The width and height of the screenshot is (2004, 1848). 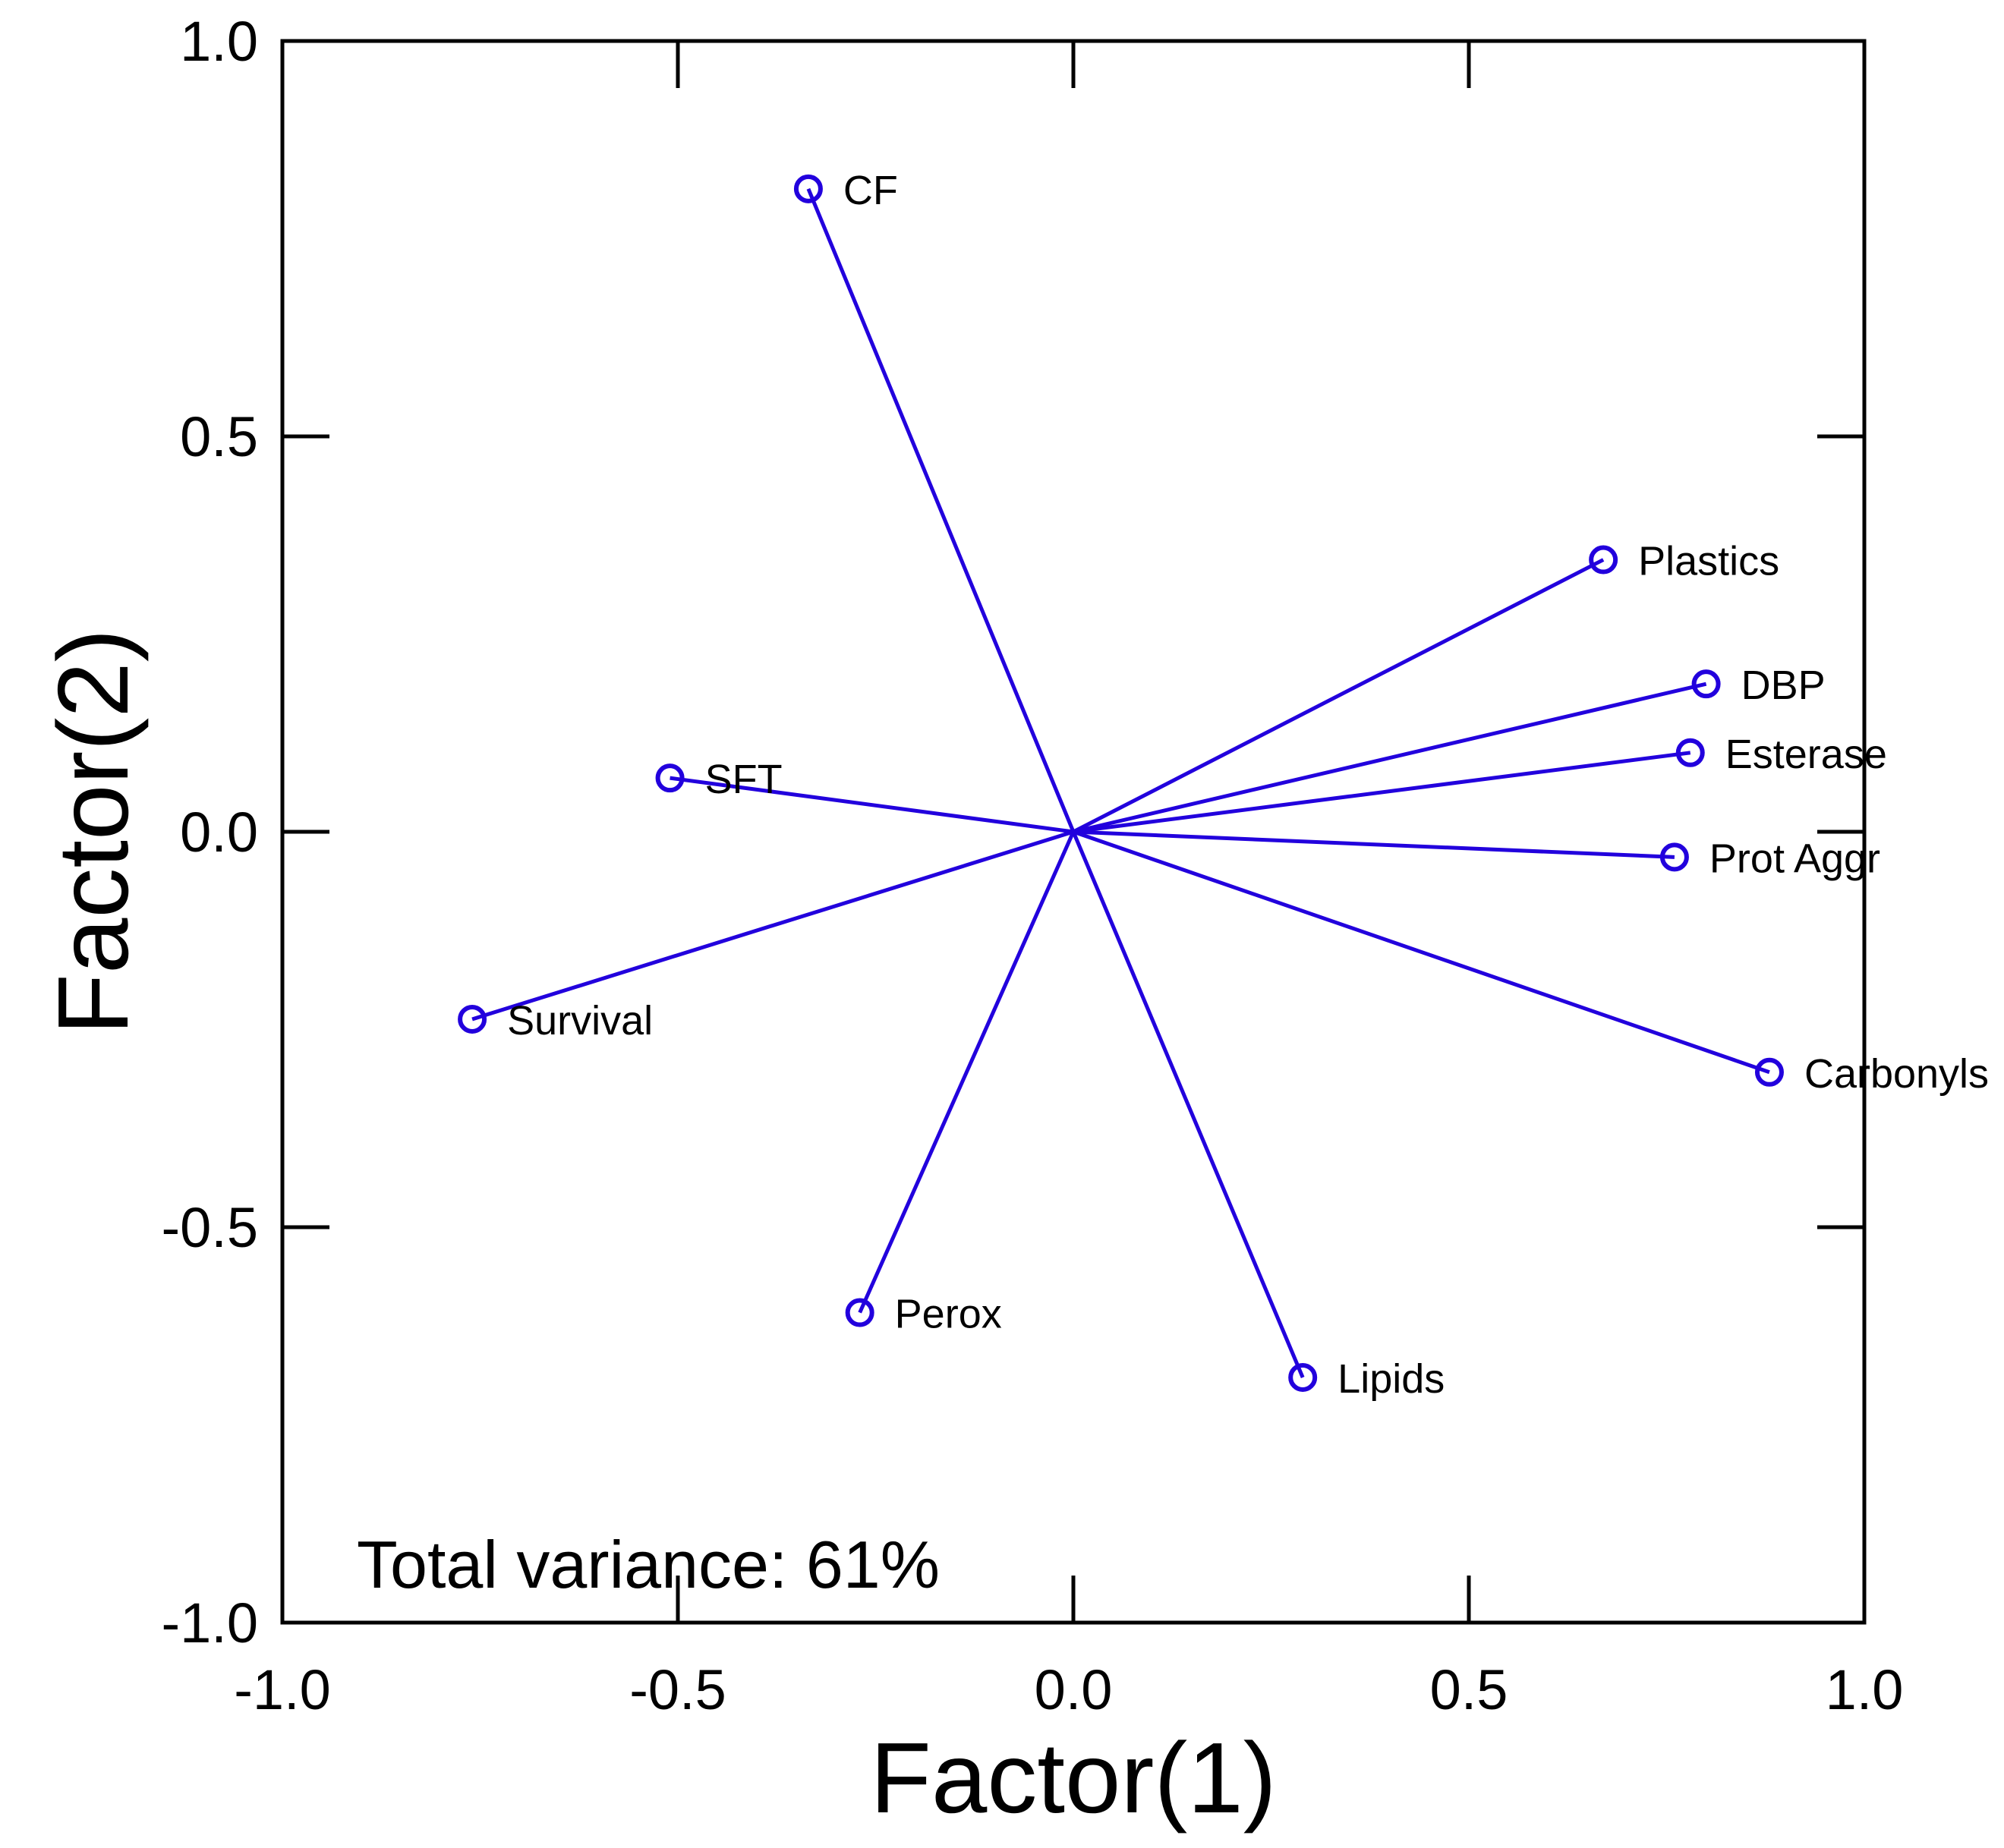 I want to click on marker-sft, so click(x=670, y=778).